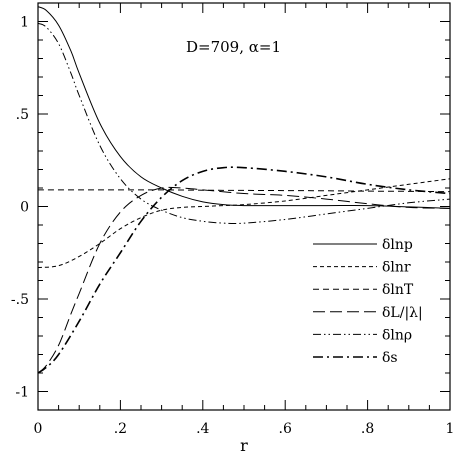 The image size is (455, 456). What do you see at coordinates (233, 47) in the screenshot?
I see `chart-annotation: D=709, α=1` at bounding box center [233, 47].